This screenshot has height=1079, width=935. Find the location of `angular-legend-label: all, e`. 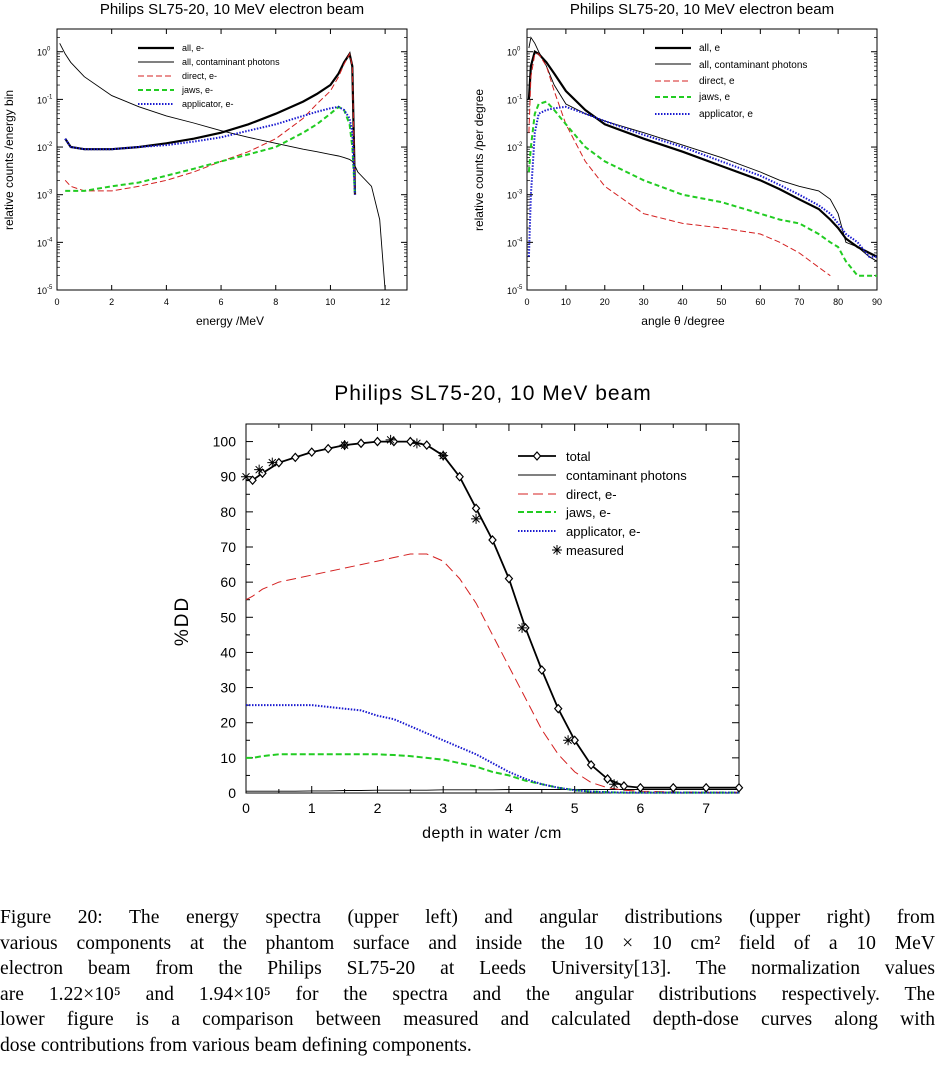

angular-legend-label: all, e is located at coordinates (710, 48).